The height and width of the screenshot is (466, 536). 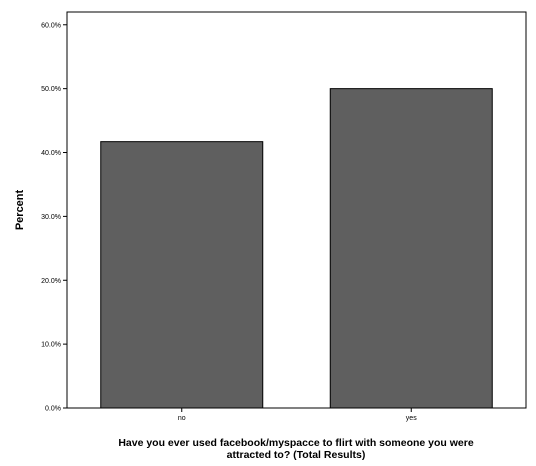 I want to click on y-tick-label: 20.0%, so click(x=51, y=281).